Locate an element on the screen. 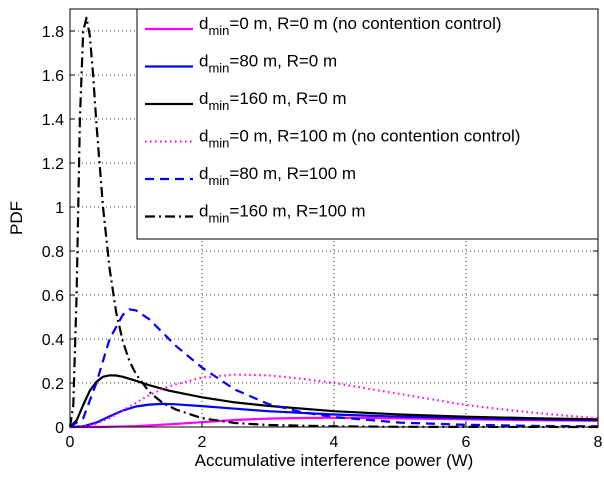 The height and width of the screenshot is (479, 604). legend-label-rest: =0 m, R=0 m (no contention control) is located at coordinates (365, 23).